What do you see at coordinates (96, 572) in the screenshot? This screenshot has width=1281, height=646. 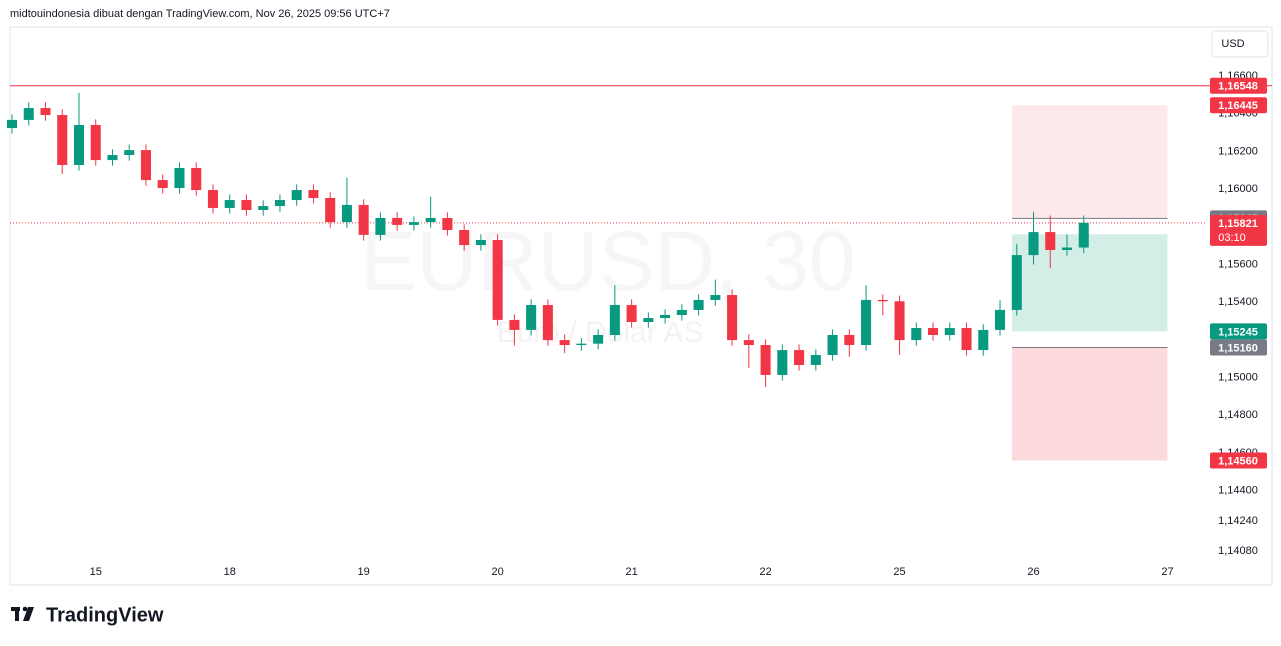 I see `x-tick-label: 15` at bounding box center [96, 572].